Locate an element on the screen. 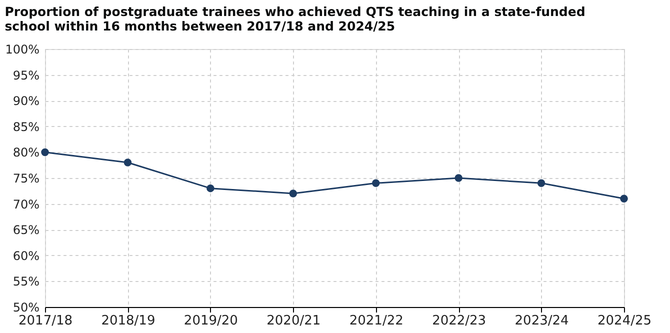 The height and width of the screenshot is (333, 670). y-tick-label: 70% is located at coordinates (26, 204).